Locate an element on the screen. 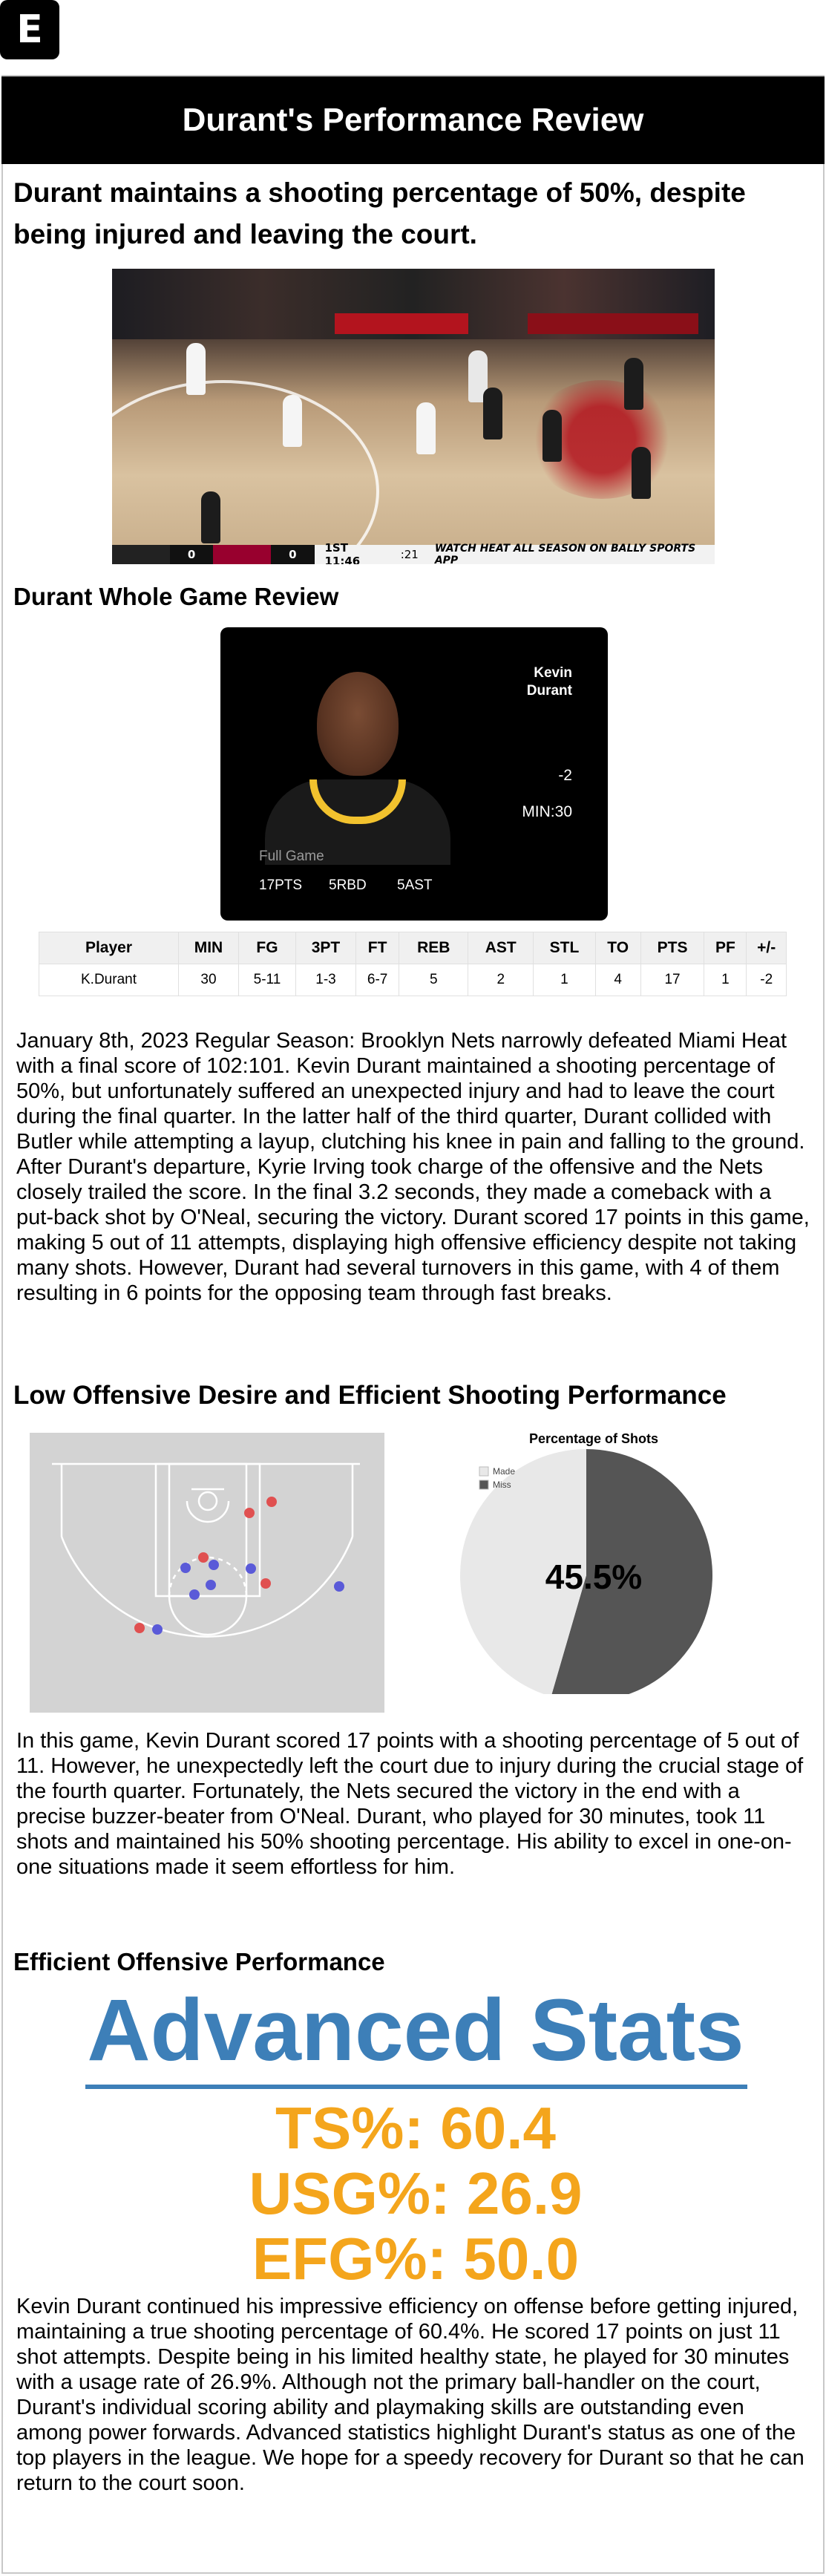 Image resolution: width=826 pixels, height=2576 pixels. box-score-cell: -2 is located at coordinates (766, 980).